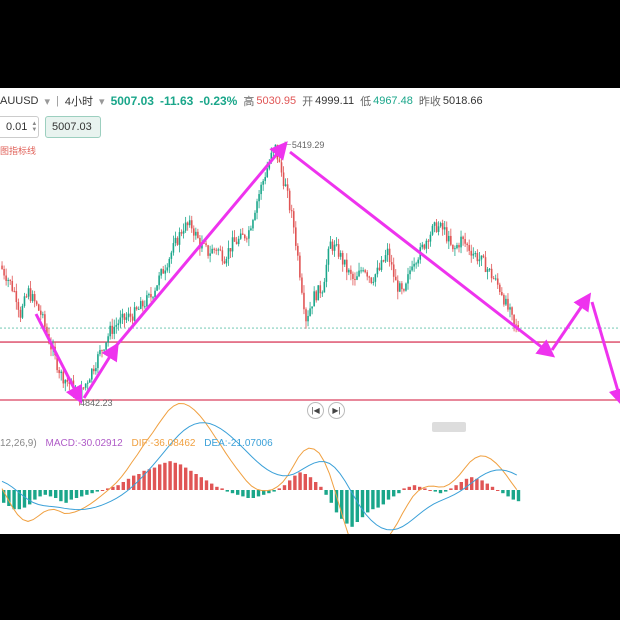 The height and width of the screenshot is (620, 620). I want to click on period-chevron-down-icon: ▾, so click(102, 101).